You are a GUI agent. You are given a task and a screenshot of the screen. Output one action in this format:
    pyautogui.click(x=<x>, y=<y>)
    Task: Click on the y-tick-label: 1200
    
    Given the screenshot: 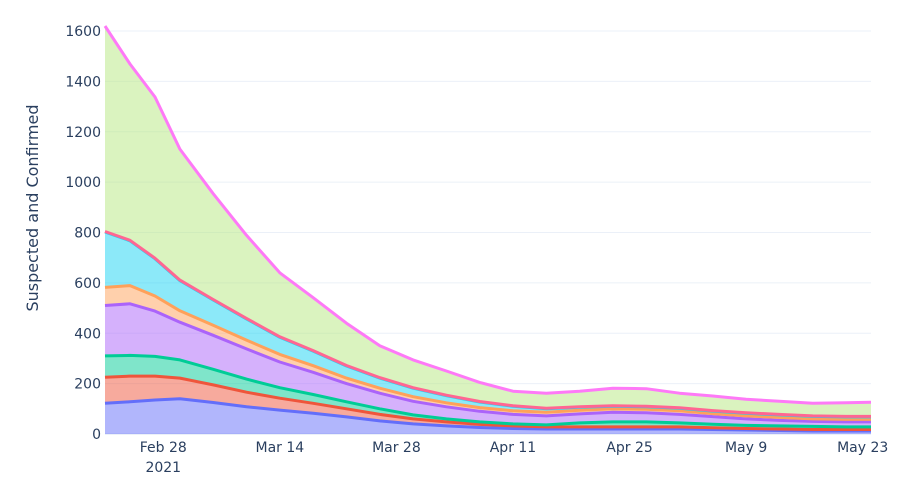 What is the action you would take?
    pyautogui.click(x=83, y=133)
    